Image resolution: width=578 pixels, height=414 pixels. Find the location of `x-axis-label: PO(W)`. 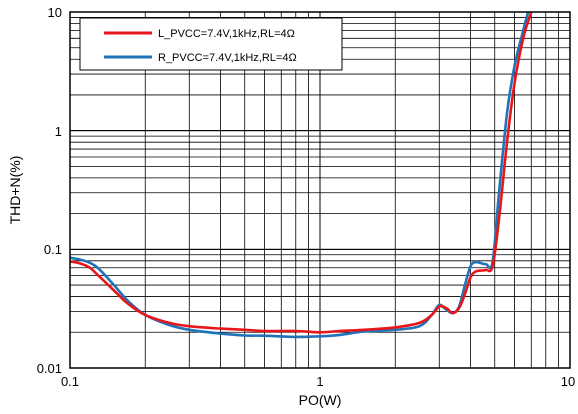

x-axis-label: PO(W) is located at coordinates (320, 400).